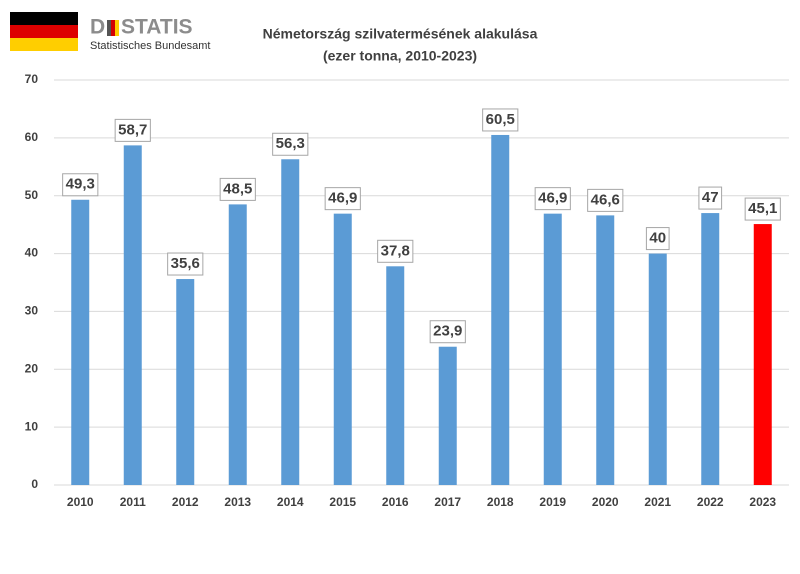  What do you see at coordinates (447, 502) in the screenshot?
I see `x-tick-label: 2017` at bounding box center [447, 502].